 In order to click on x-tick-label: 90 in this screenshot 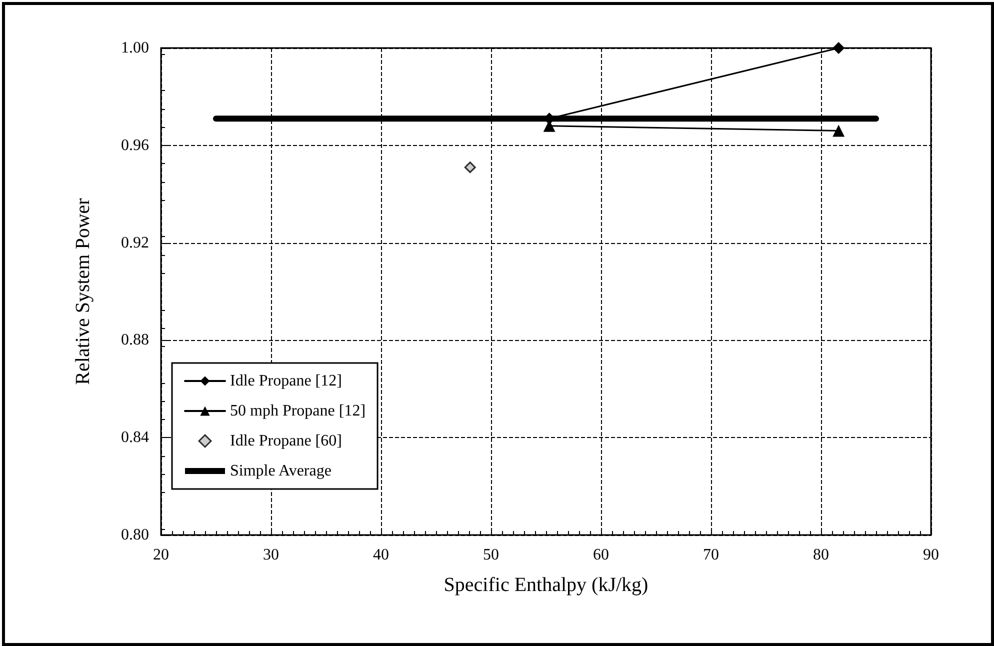, I will do `click(931, 555)`.